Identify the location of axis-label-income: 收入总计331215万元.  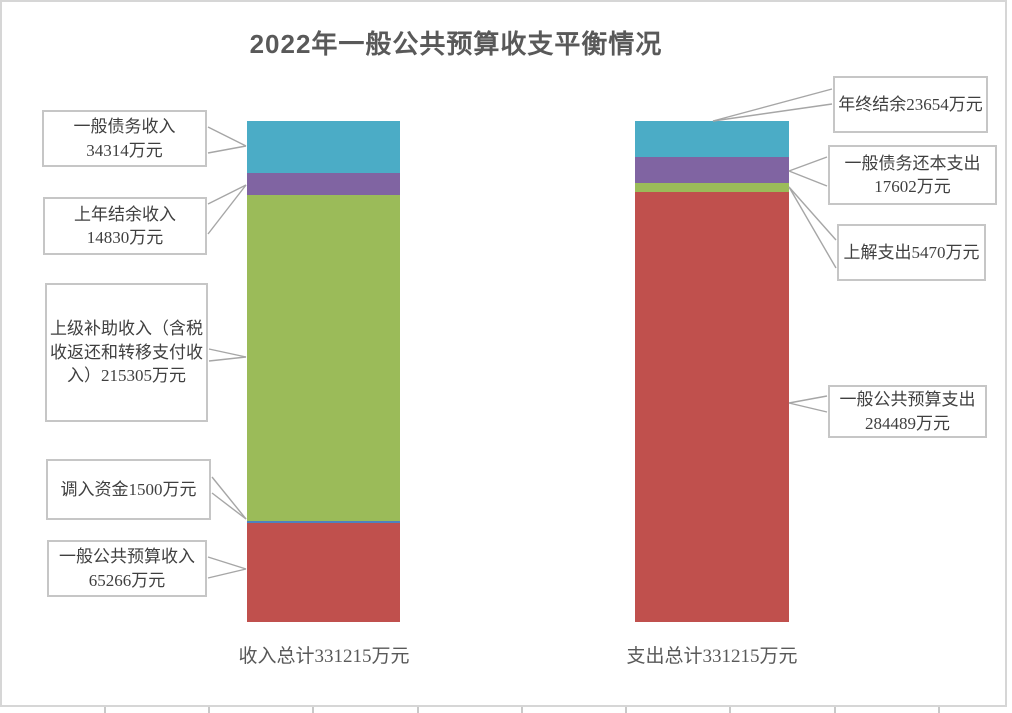
(324, 656).